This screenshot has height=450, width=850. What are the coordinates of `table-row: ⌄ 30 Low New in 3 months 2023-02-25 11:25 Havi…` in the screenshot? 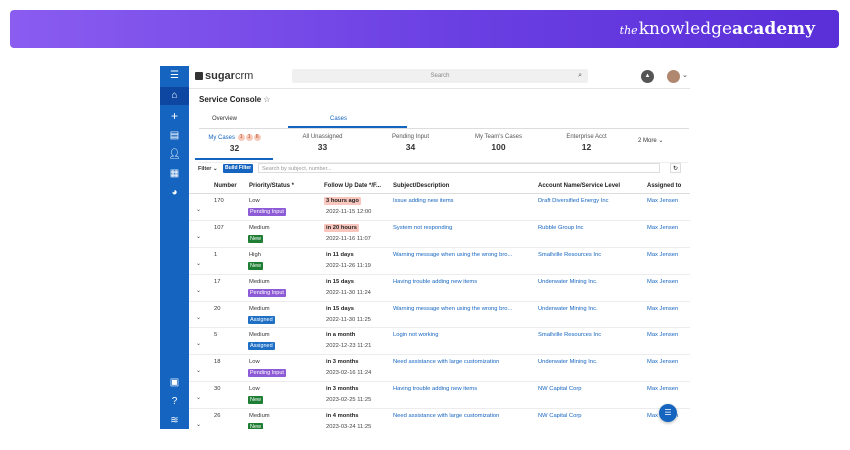 It's located at (439, 396).